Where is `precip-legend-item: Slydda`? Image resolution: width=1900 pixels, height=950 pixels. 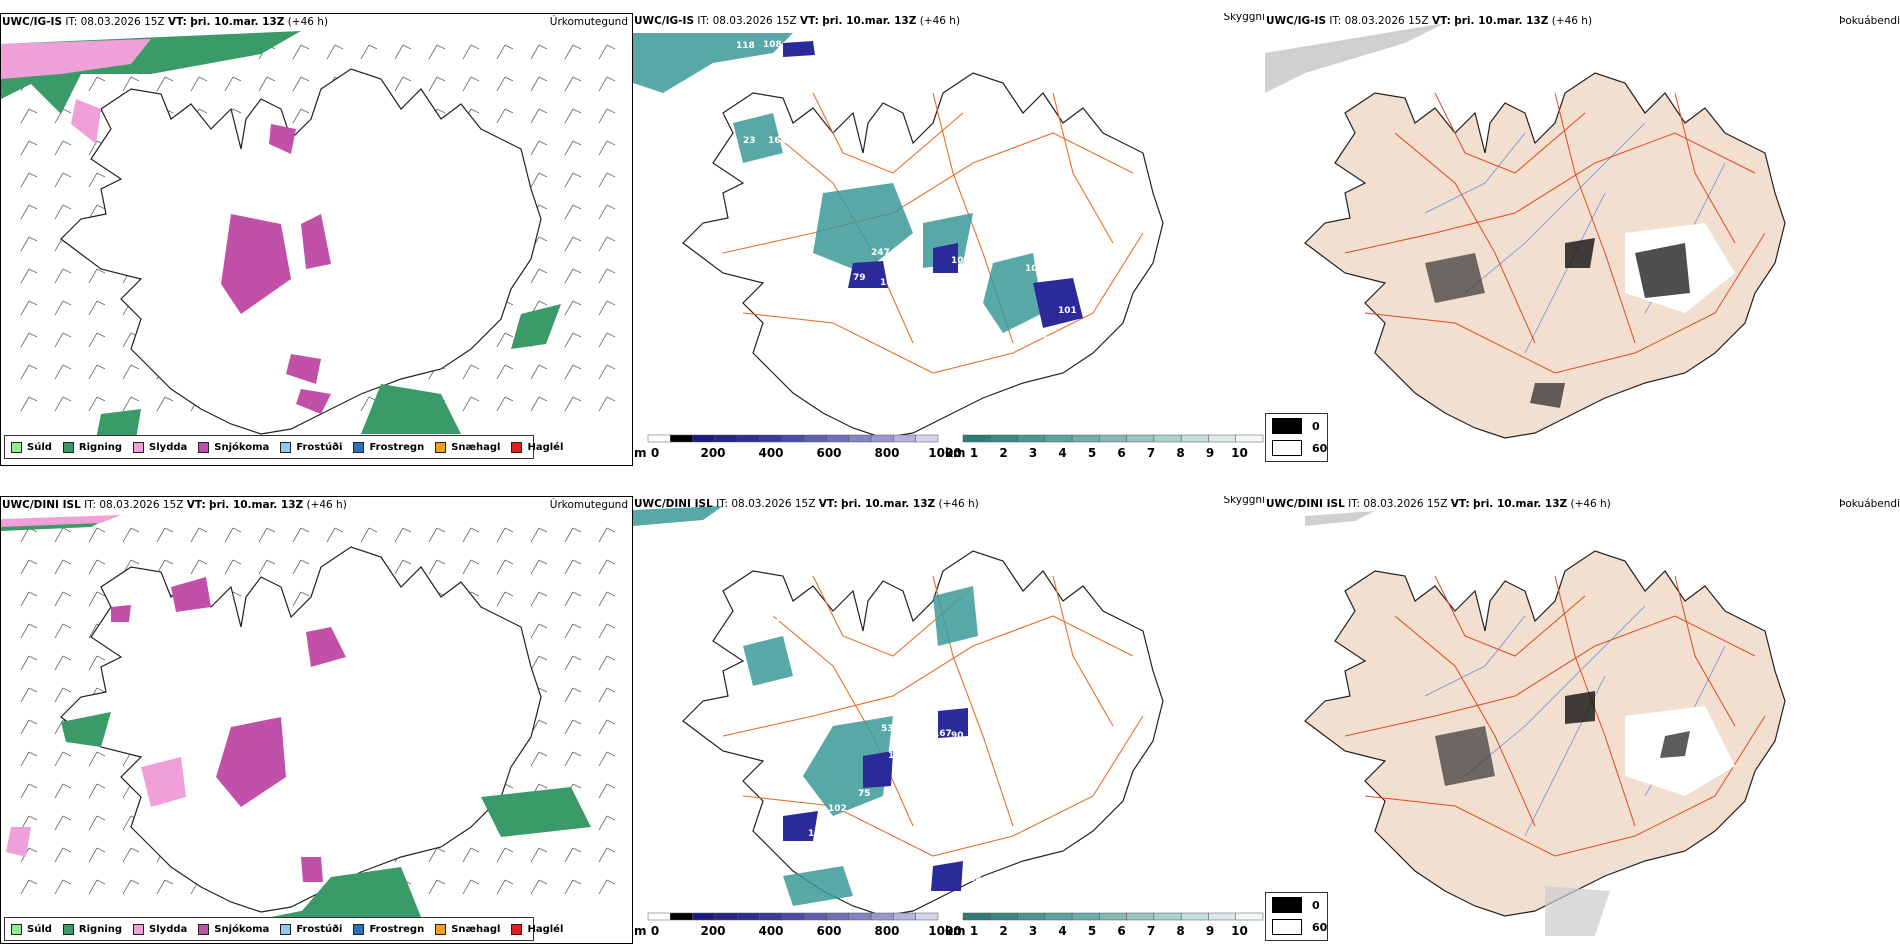
precip-legend-item: Slydda is located at coordinates (160, 447).